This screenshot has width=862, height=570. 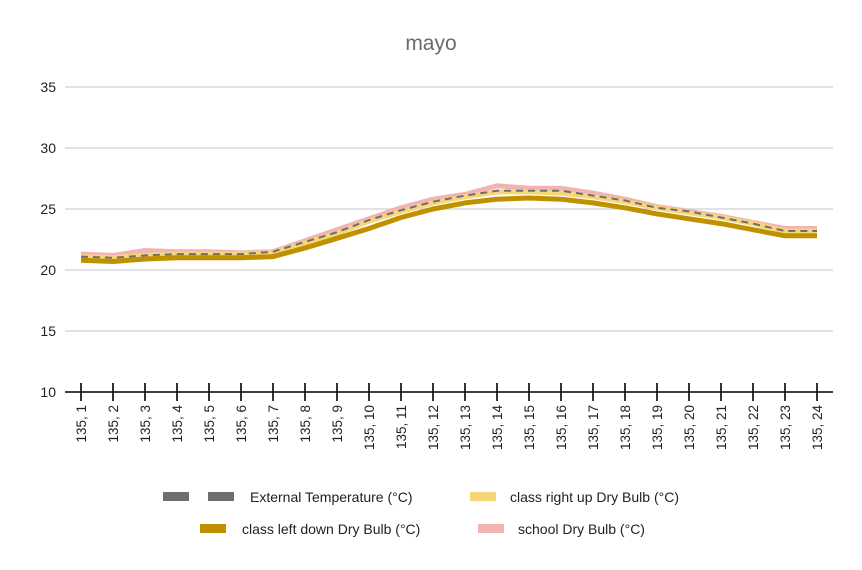 What do you see at coordinates (753, 427) in the screenshot?
I see `x-tick-label: 135, 22` at bounding box center [753, 427].